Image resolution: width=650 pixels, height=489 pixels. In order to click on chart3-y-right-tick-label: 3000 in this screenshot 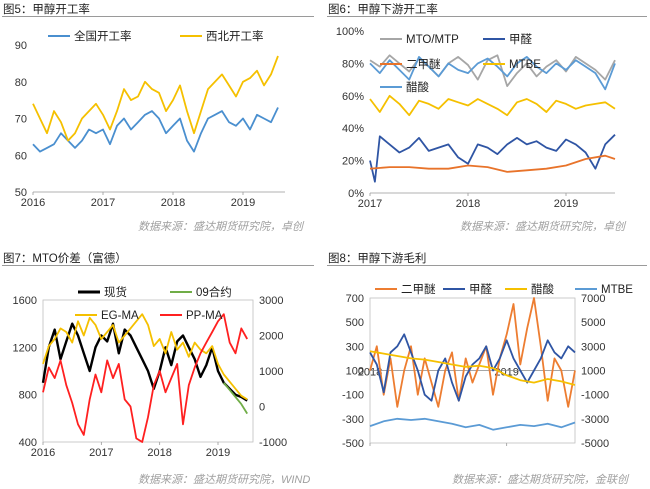, I will do `click(271, 301)`.